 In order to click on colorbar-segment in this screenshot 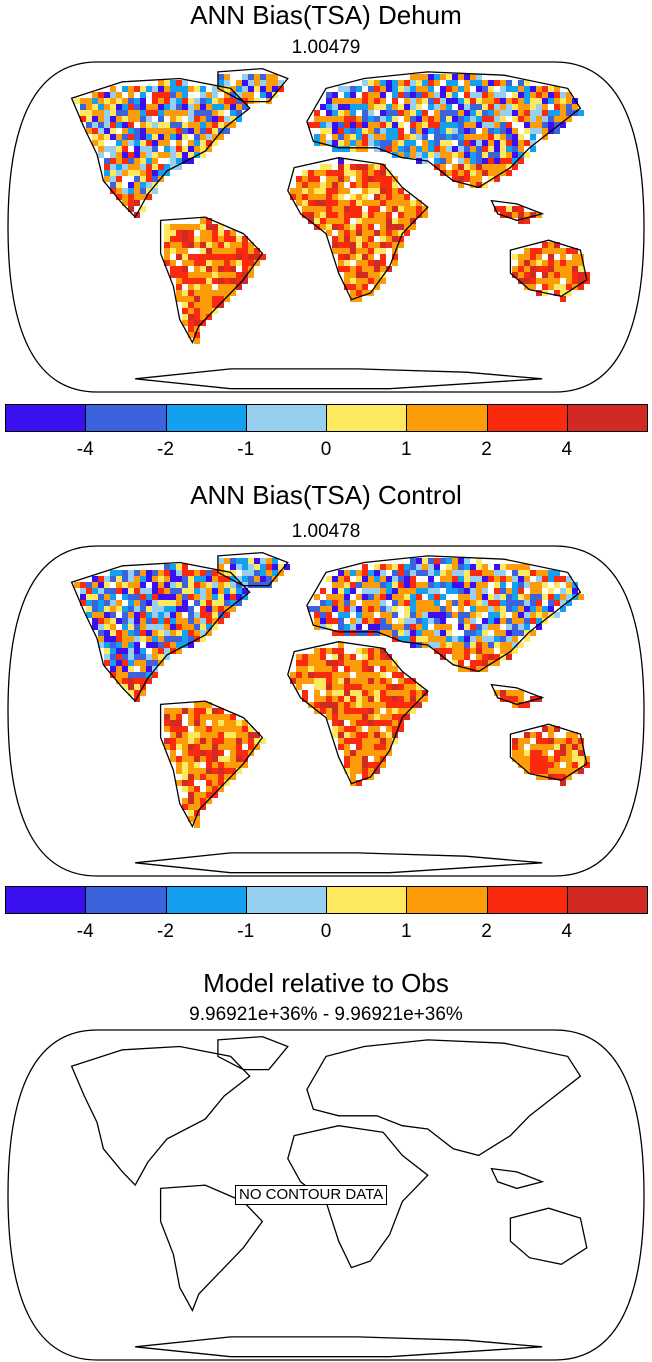, I will do `click(607, 418)`.